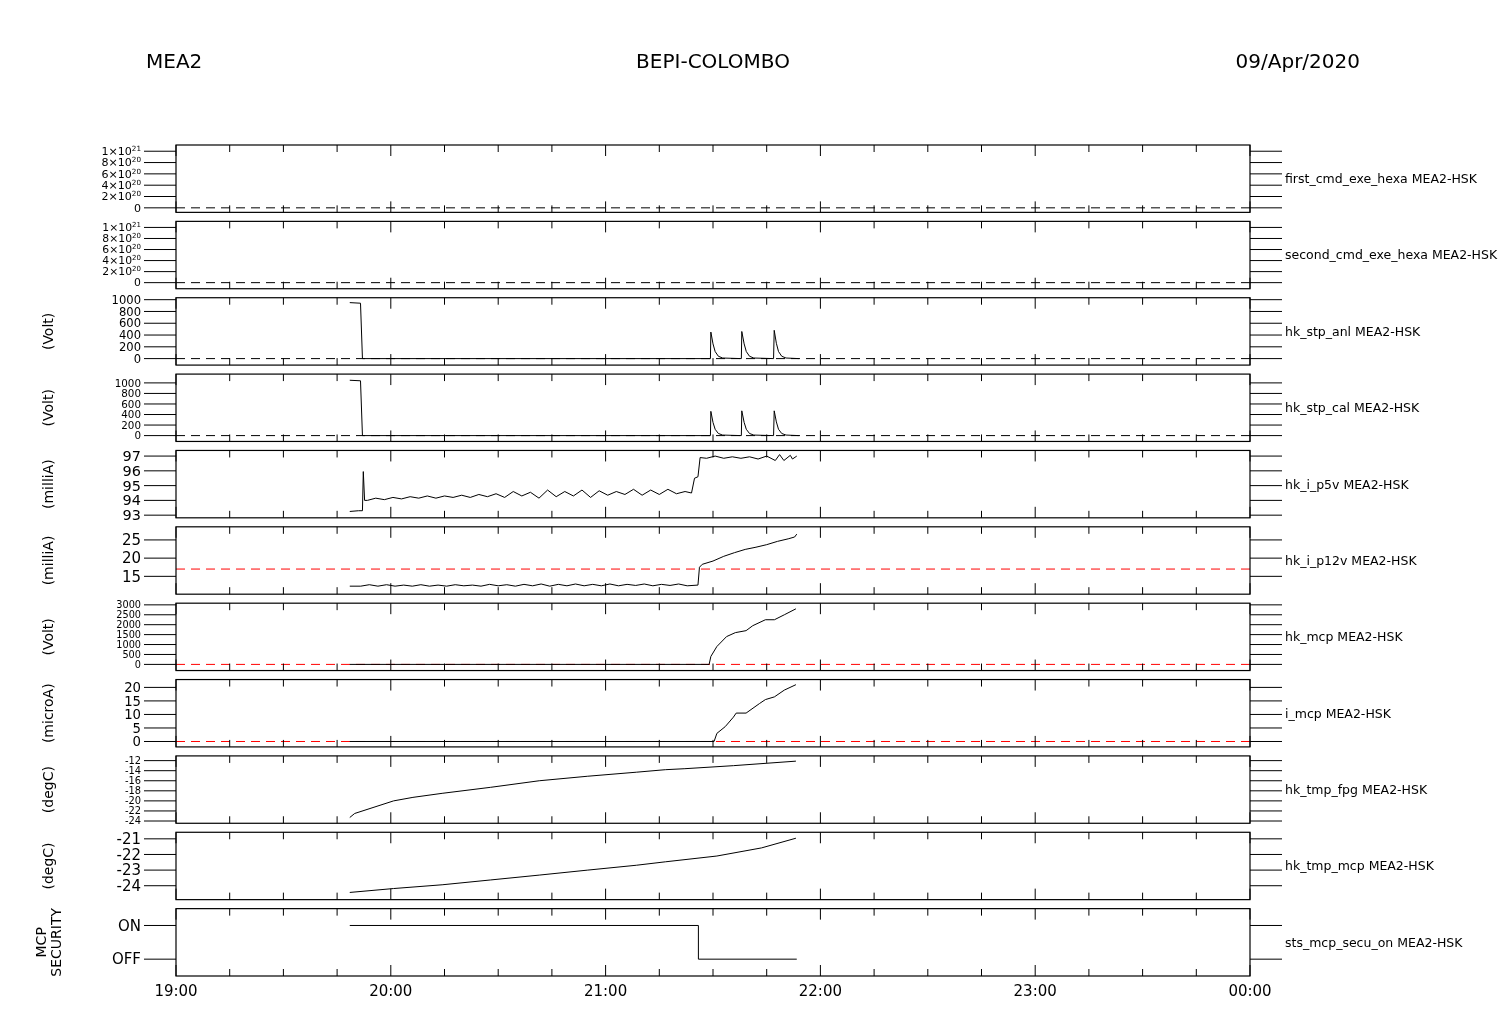 The image size is (1512, 1020). I want to click on y2-axis-title: hk_mcp MEA2-HSK, so click(1344, 637).